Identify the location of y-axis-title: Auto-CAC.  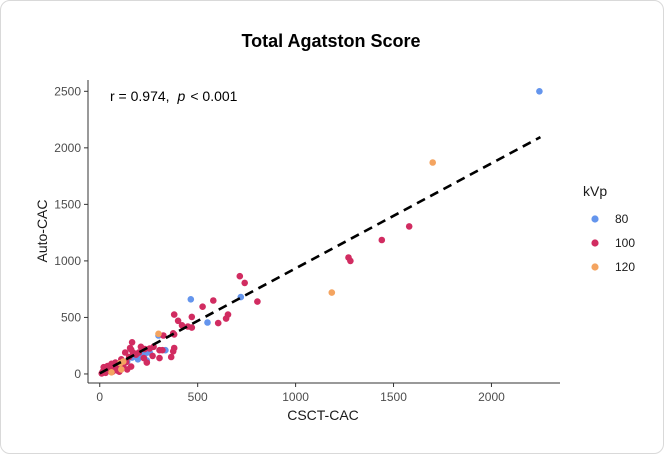
(42, 230).